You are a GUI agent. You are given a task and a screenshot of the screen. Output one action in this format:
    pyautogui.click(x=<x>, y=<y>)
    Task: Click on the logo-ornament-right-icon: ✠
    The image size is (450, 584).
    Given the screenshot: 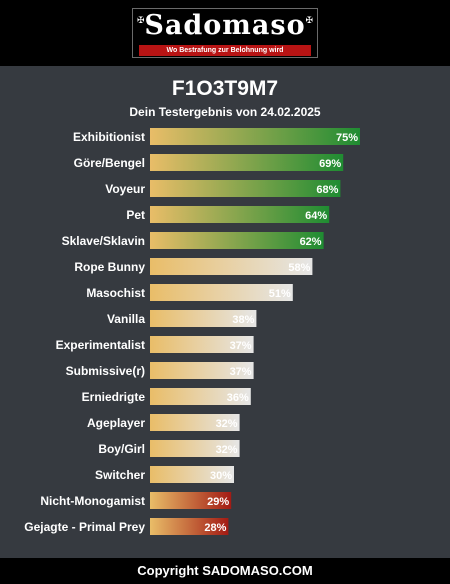 What is the action you would take?
    pyautogui.click(x=309, y=20)
    